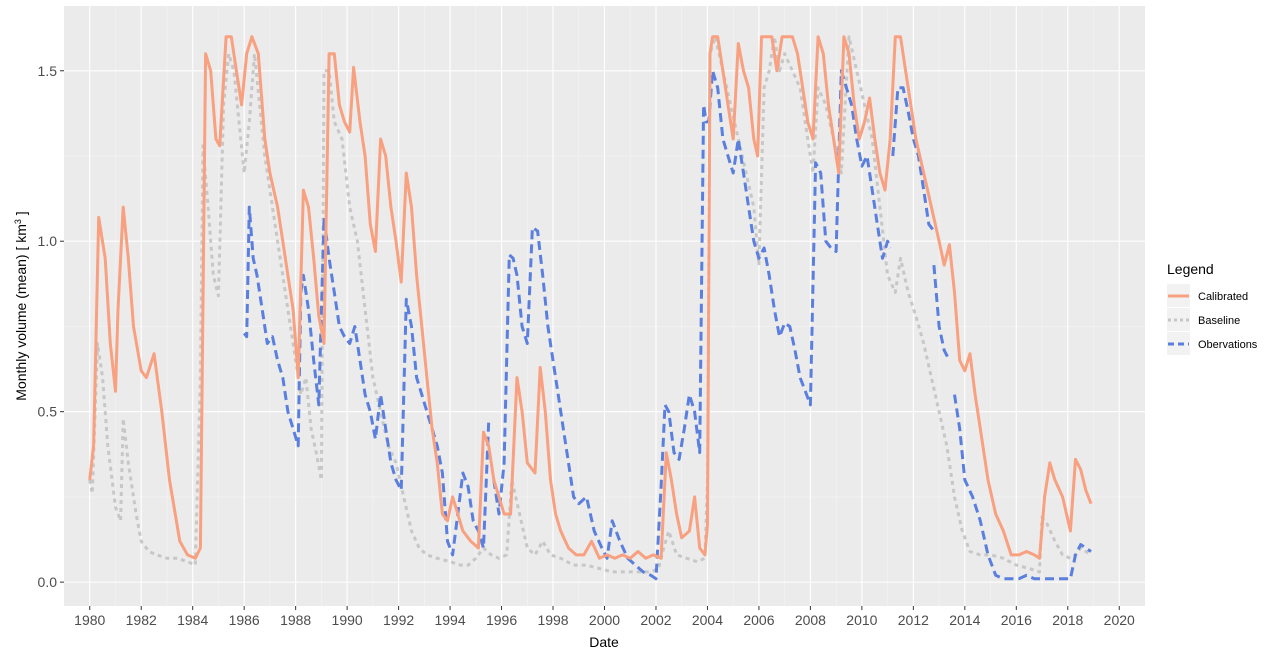 Image resolution: width=1280 pixels, height=657 pixels. I want to click on x-tick-label: 2016, so click(1016, 620).